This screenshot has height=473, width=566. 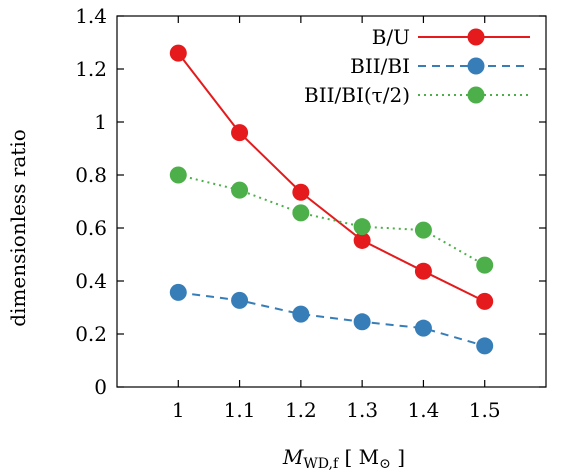 I want to click on y-tick-label: 1.4, so click(x=91, y=16).